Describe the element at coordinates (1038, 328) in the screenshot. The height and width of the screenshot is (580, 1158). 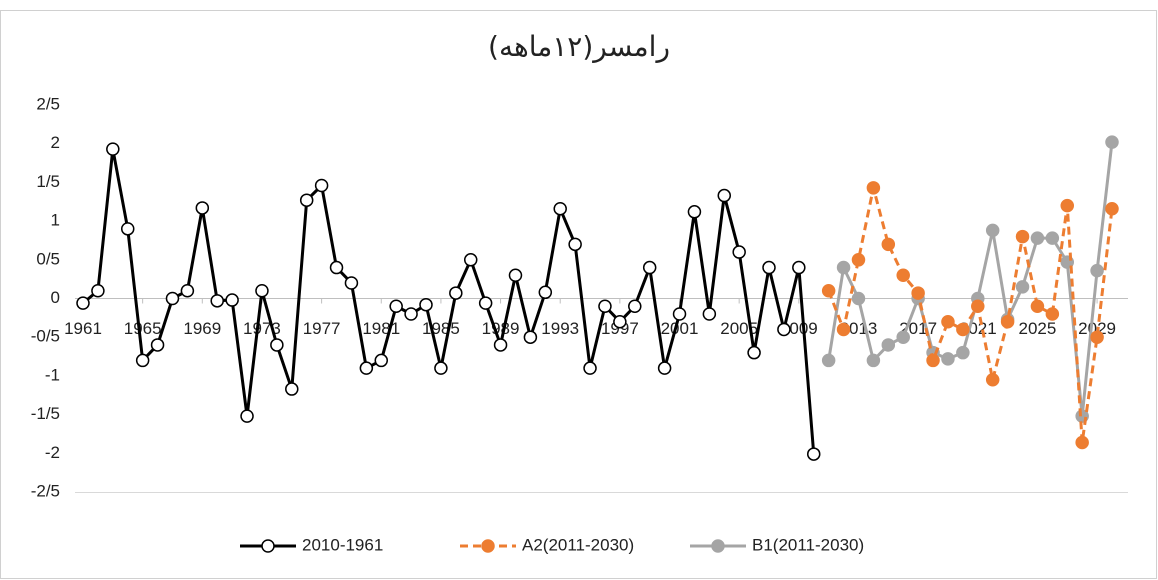
I see `x-tick-label: 2025` at that location.